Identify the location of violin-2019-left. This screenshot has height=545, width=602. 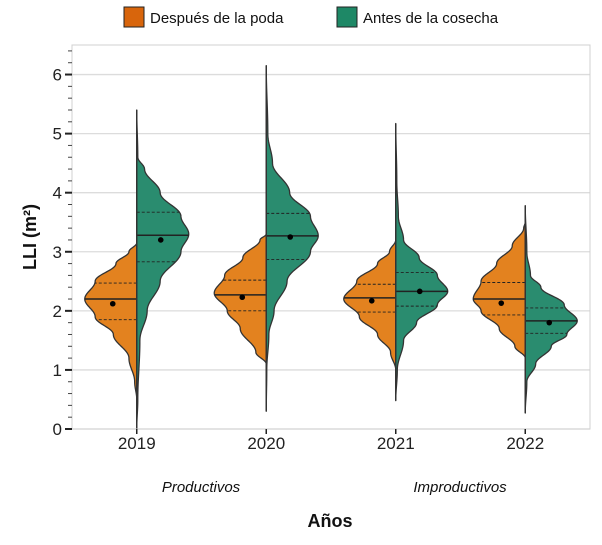
(111, 321).